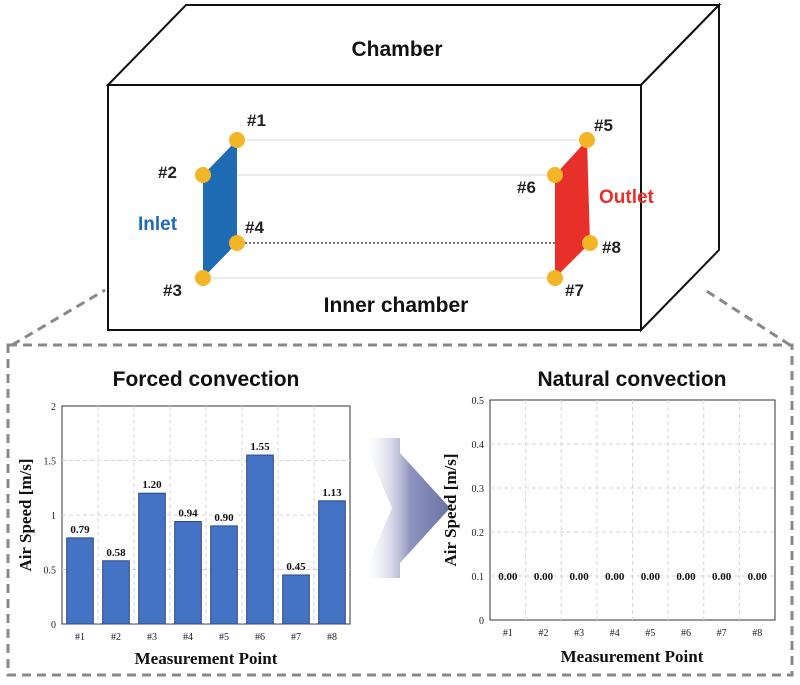  I want to click on forced-x-ticks: #1 #2 #3 #4 #5 #6 #7 #8, so click(206, 637).